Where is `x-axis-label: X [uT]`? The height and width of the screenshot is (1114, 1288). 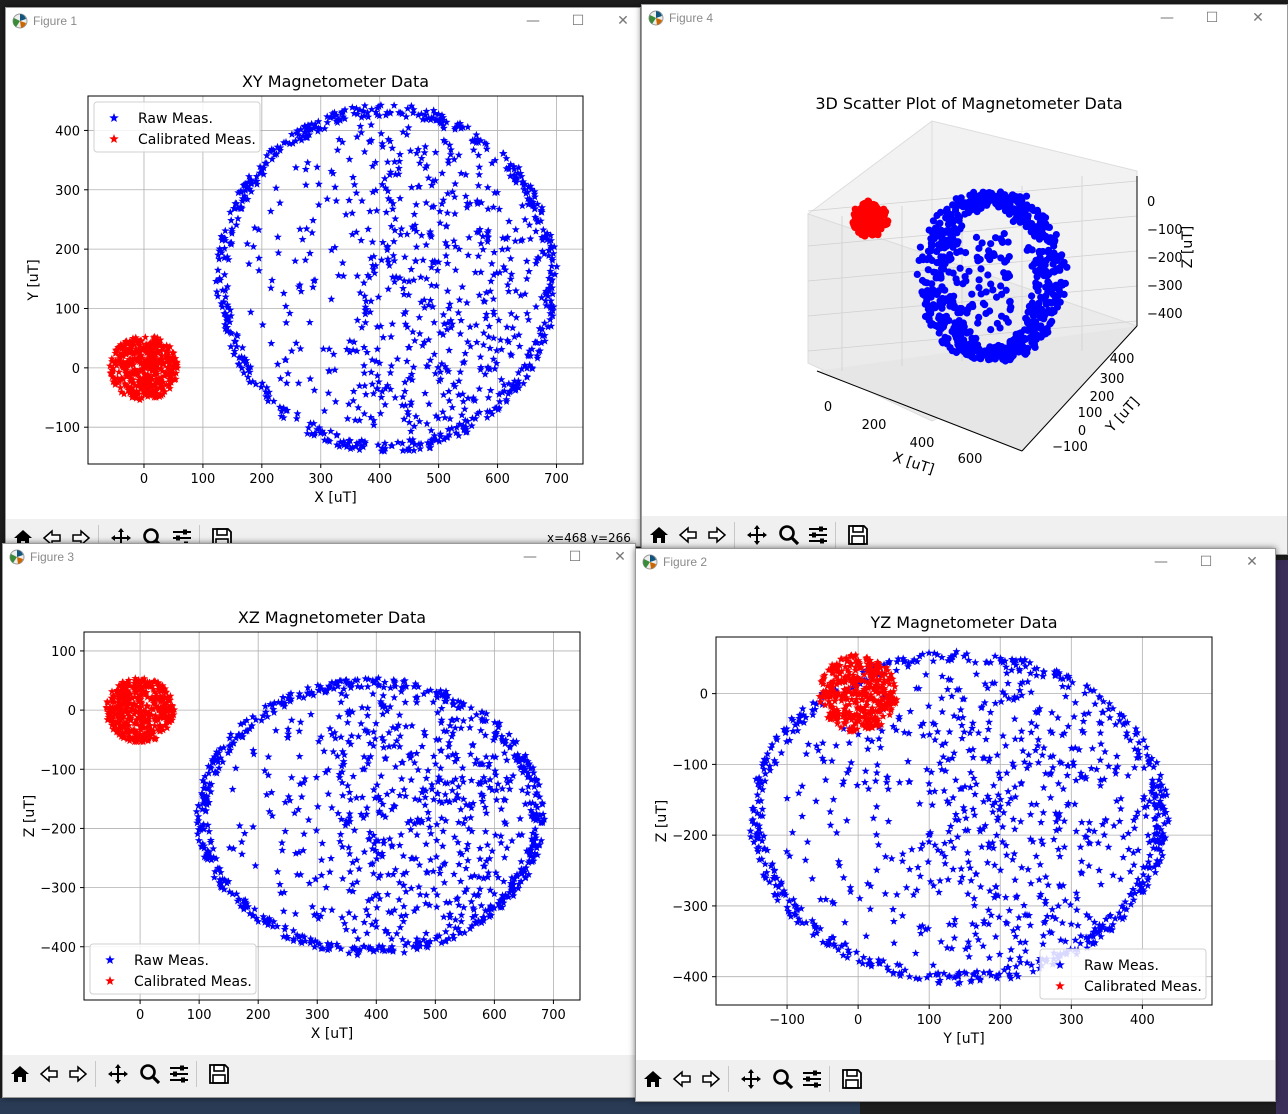
x-axis-label: X [uT] is located at coordinates (913, 464).